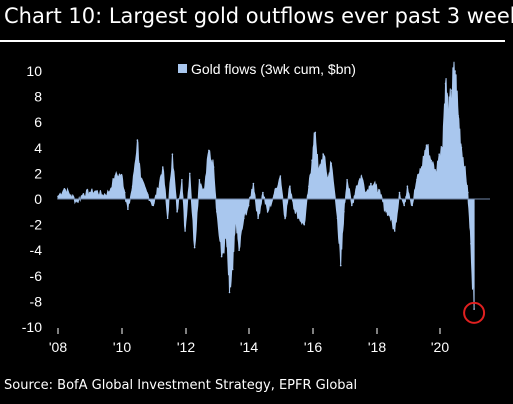 This screenshot has width=513, height=404. What do you see at coordinates (377, 347) in the screenshot?
I see `x-tick-label: '18` at bounding box center [377, 347].